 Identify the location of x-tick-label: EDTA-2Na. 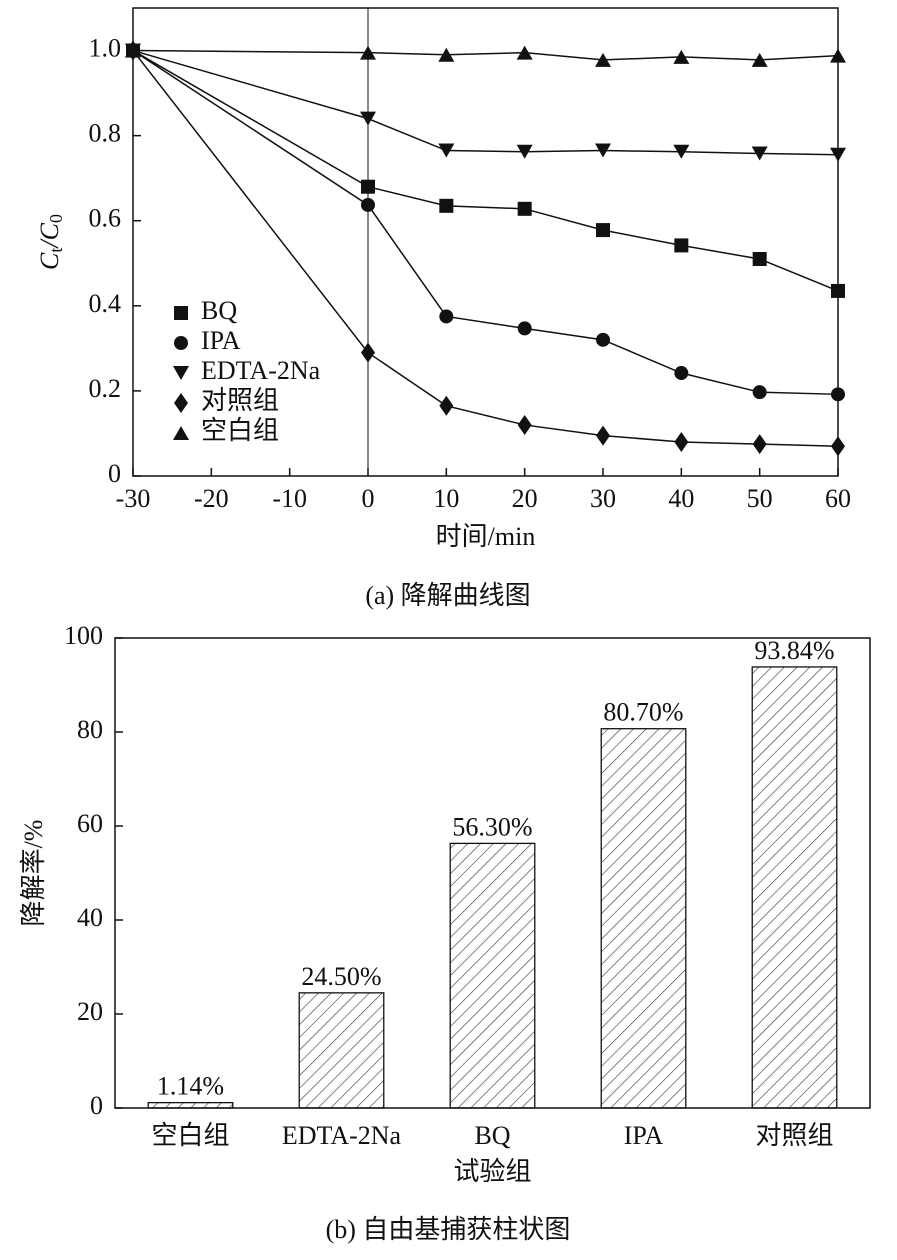
(342, 1135).